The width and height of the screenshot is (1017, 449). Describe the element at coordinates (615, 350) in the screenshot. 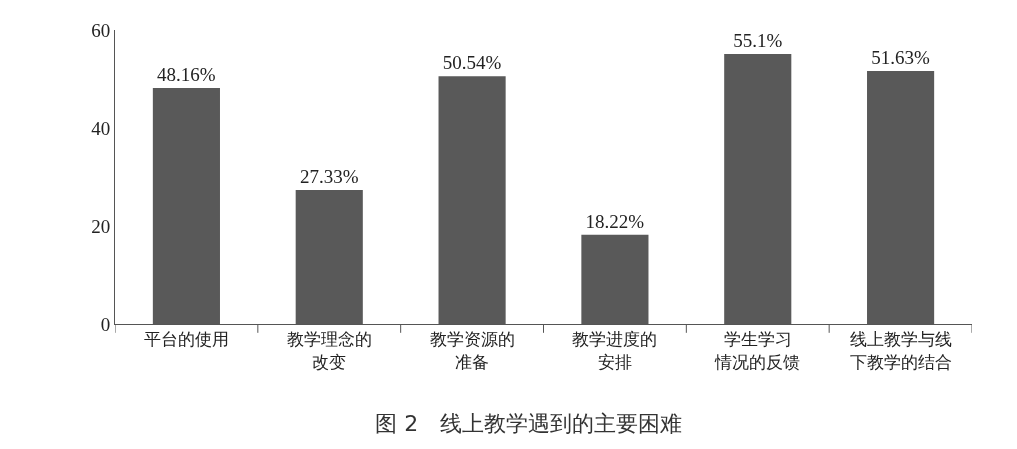

I see `x-tick-label: 教学进度的安排` at that location.